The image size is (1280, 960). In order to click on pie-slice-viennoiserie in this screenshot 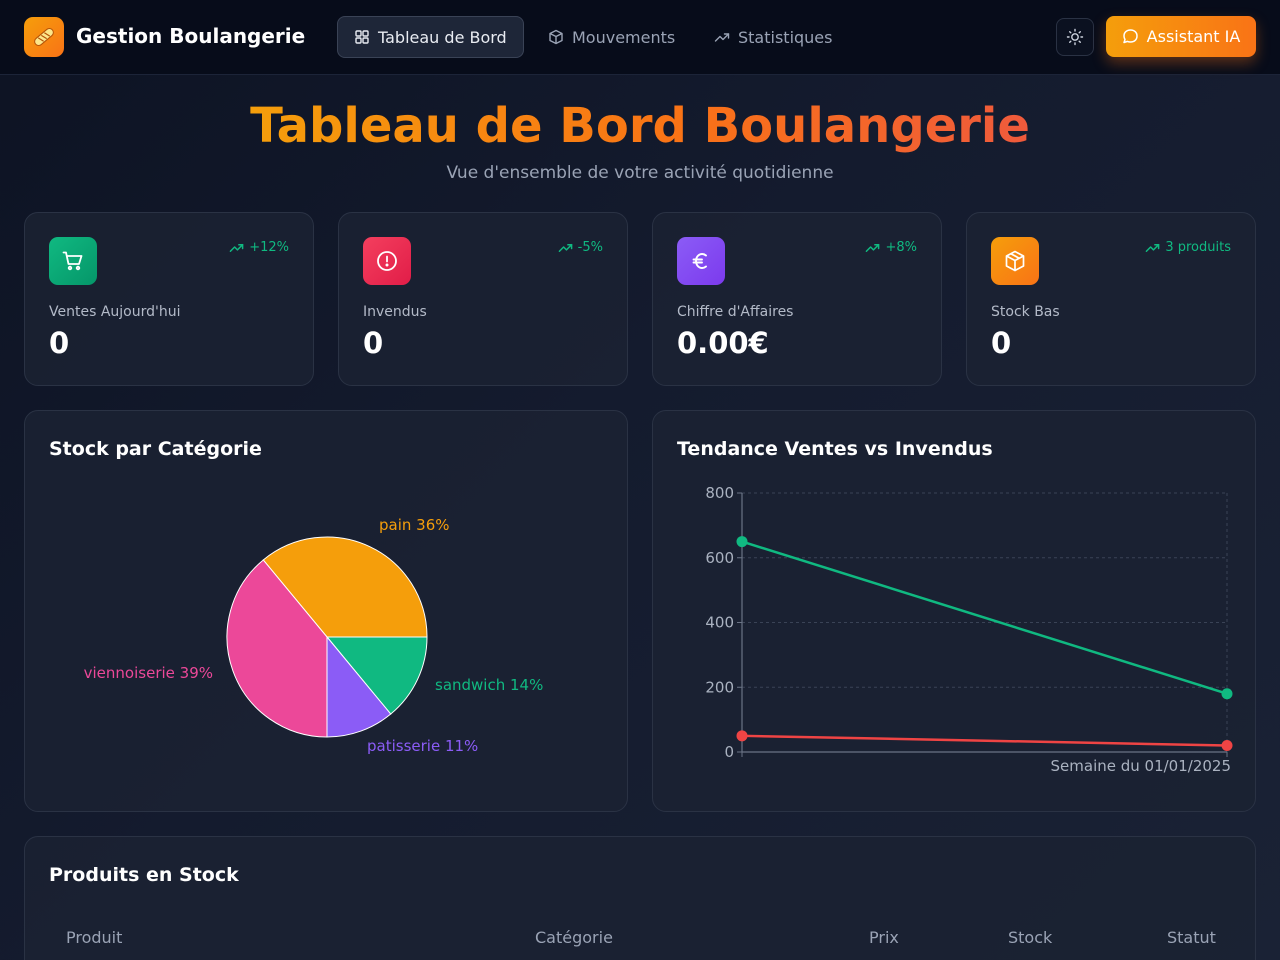, I will do `click(277, 648)`.